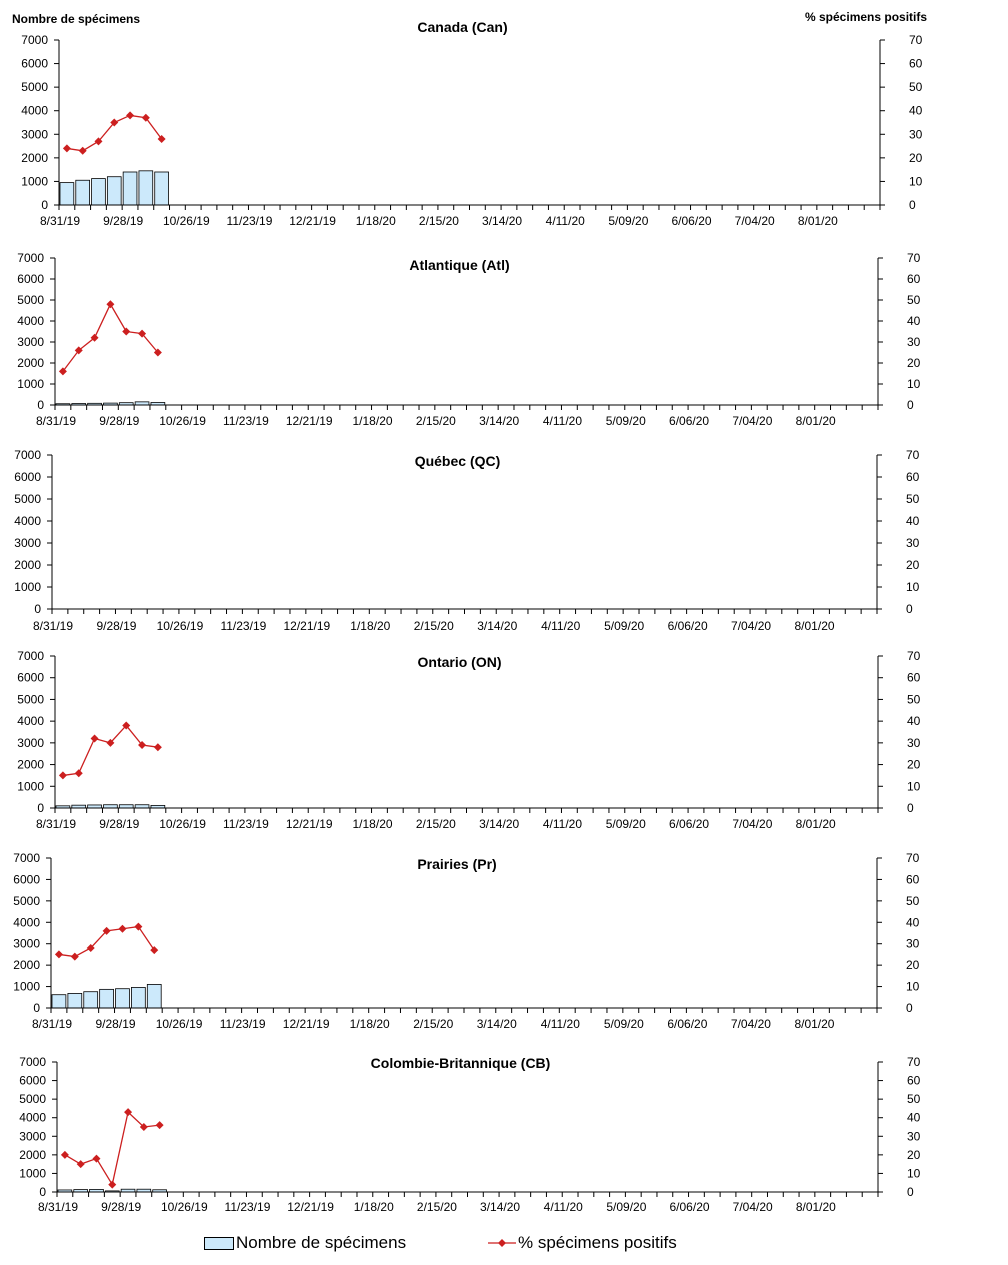 This screenshot has width=1008, height=1265. I want to click on legend-bar-swatch, so click(219, 1243).